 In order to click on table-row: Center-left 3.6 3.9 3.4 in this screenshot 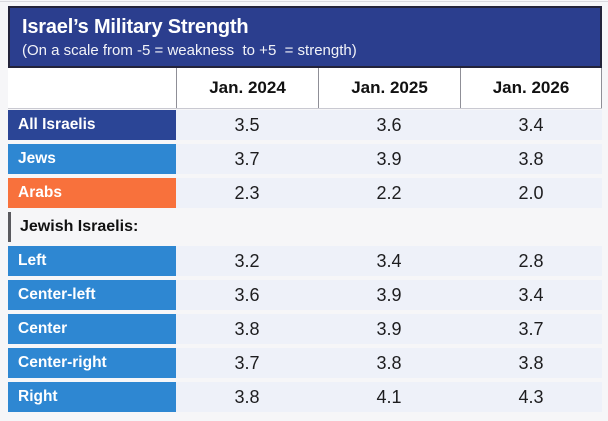, I will do `click(305, 295)`.